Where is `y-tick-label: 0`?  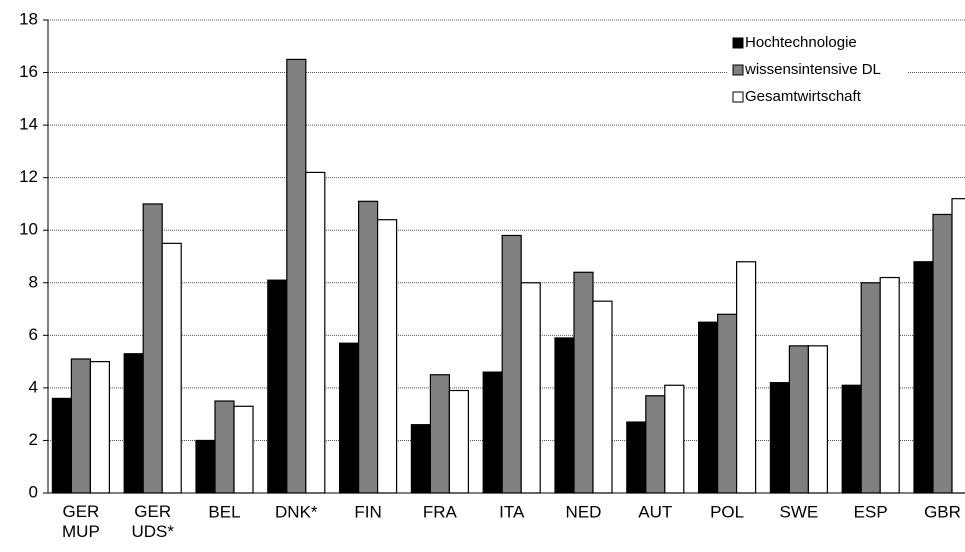
y-tick-label: 0 is located at coordinates (33, 491).